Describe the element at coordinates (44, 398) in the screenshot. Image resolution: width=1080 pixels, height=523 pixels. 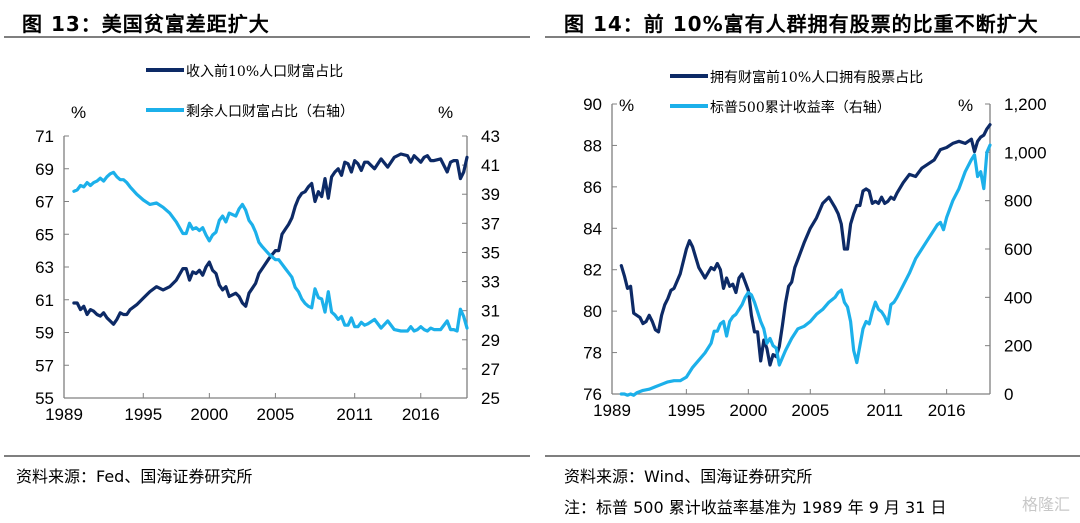
I see `y-left-tick-label: 55` at that location.